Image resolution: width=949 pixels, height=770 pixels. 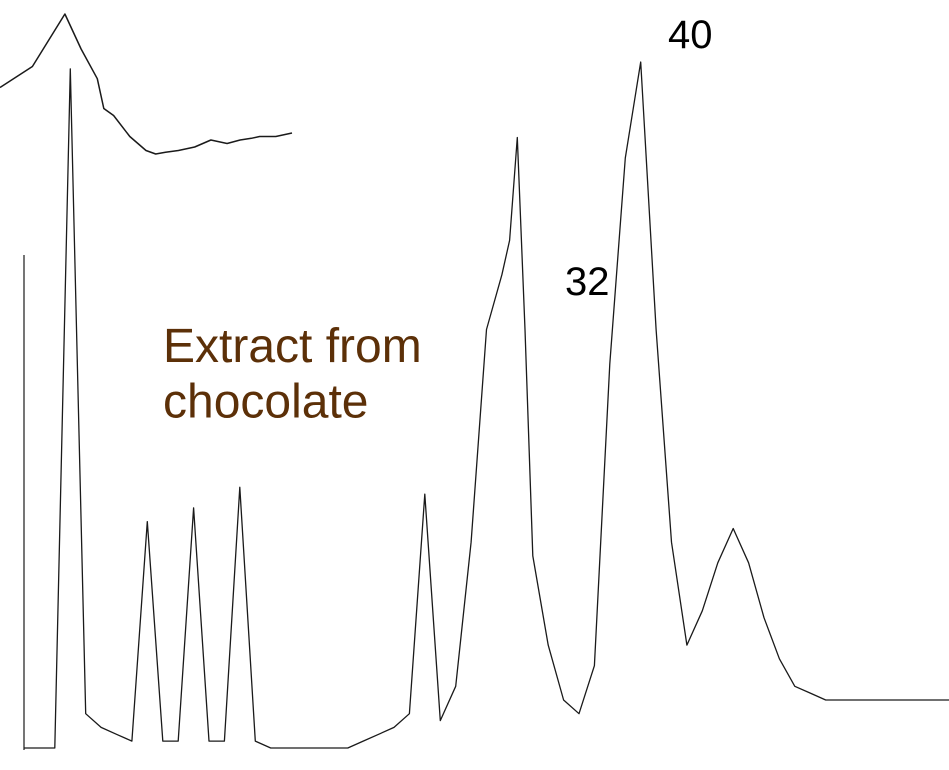 What do you see at coordinates (587, 282) in the screenshot?
I see `peak-label-32: 32` at bounding box center [587, 282].